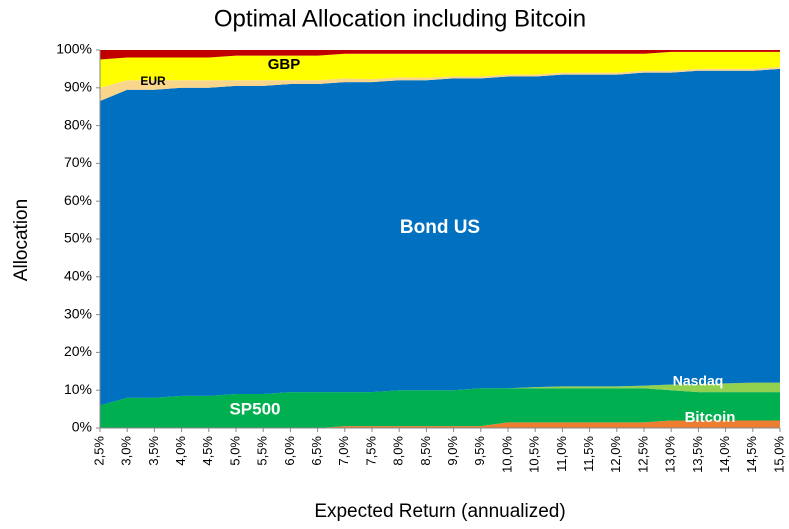 This screenshot has height=529, width=789. Describe the element at coordinates (698, 381) in the screenshot. I see `series-label: Nasdaq` at that location.